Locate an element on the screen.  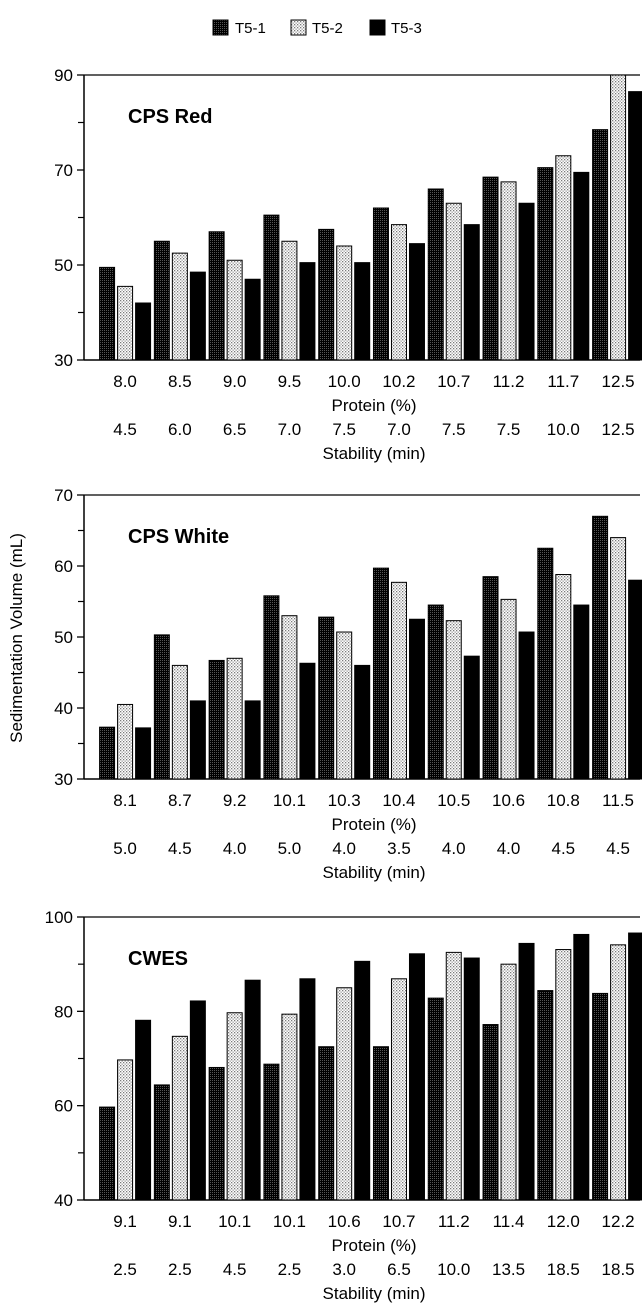
y-axis-label: Sedimentation Volume (mL) is located at coordinates (16, 638).